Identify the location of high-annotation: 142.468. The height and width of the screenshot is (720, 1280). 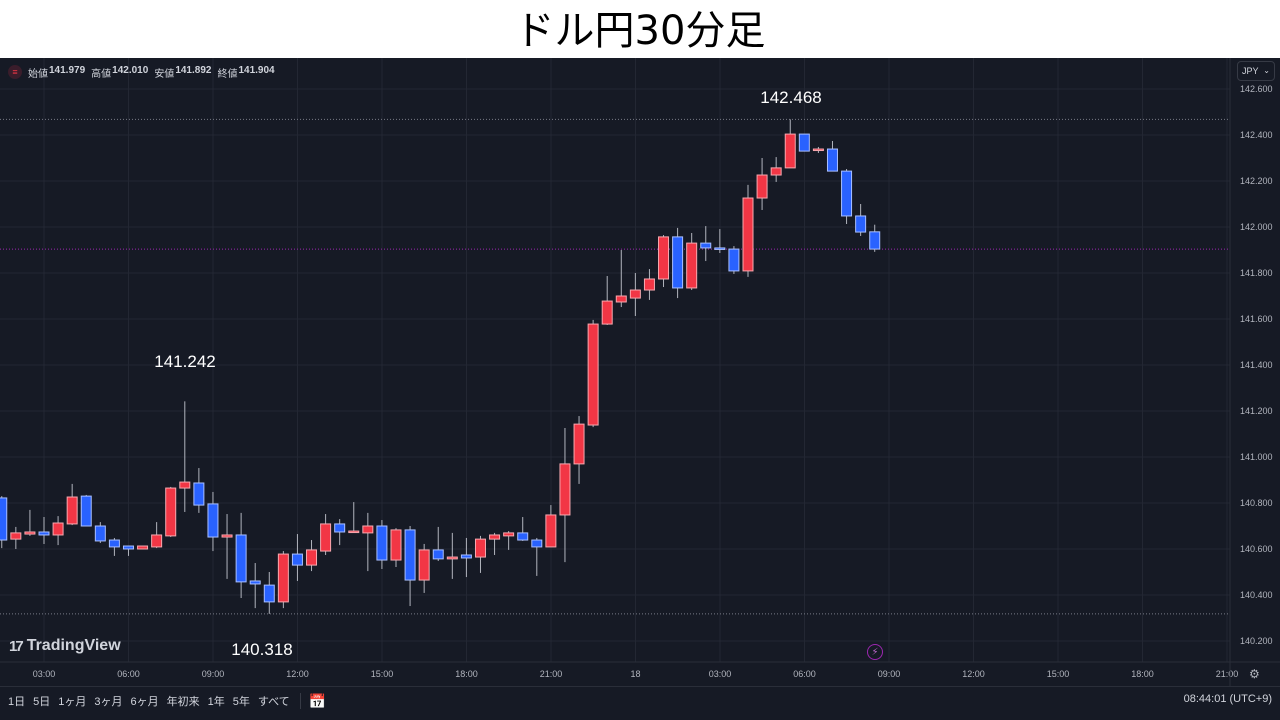
(791, 97).